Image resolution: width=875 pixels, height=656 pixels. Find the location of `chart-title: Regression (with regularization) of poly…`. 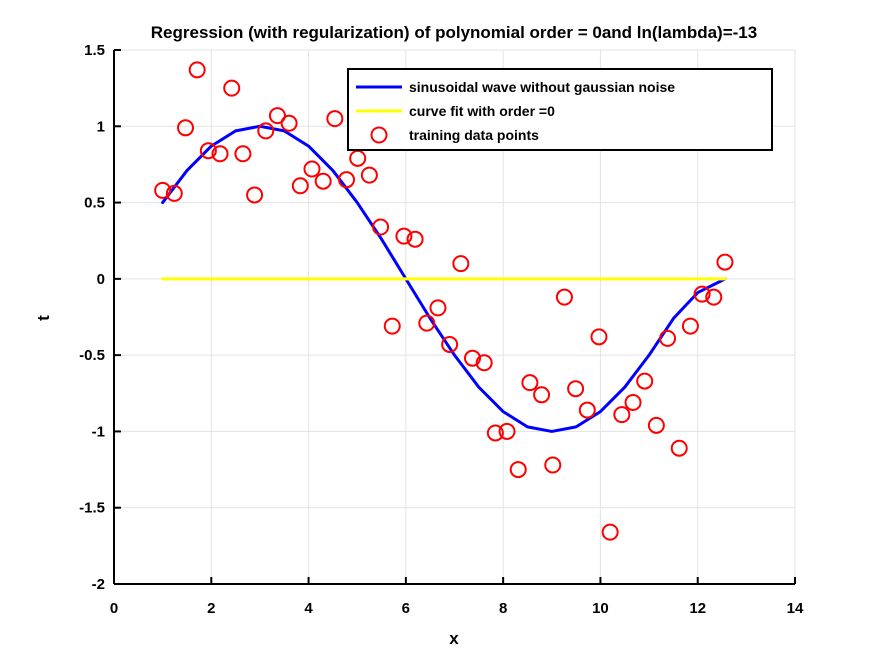

chart-title: Regression (with regularization) of poly… is located at coordinates (454, 32).